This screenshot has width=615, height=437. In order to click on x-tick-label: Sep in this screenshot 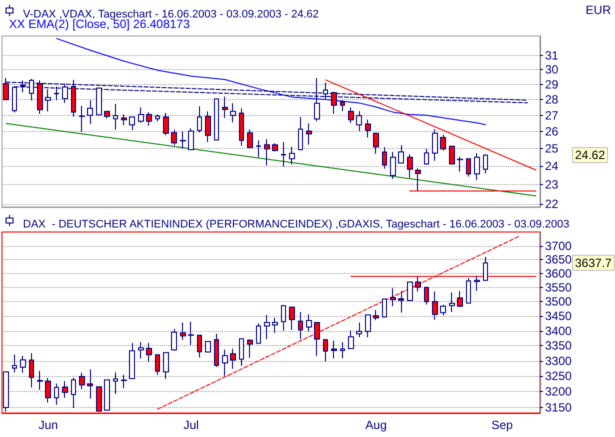, I will do `click(502, 425)`.